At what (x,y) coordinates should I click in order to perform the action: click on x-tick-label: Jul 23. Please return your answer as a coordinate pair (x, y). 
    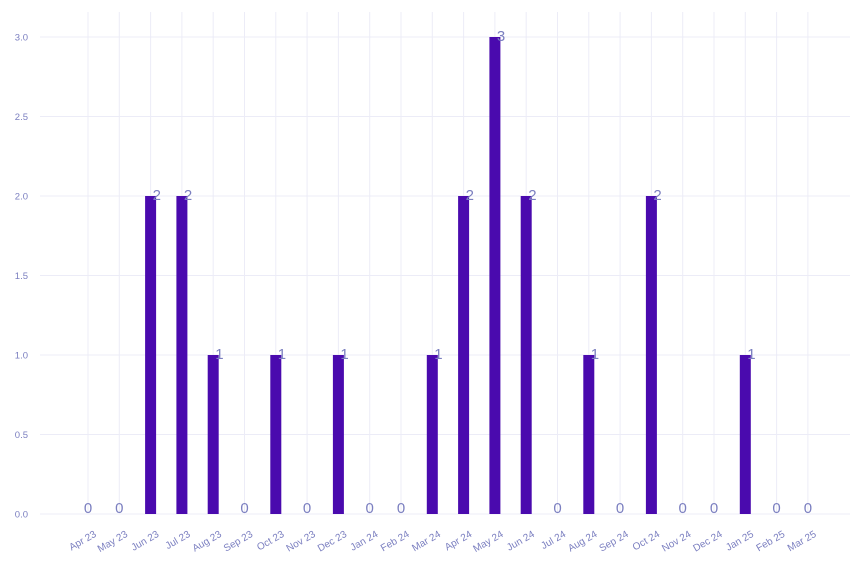
    Looking at the image, I should click on (178, 540).